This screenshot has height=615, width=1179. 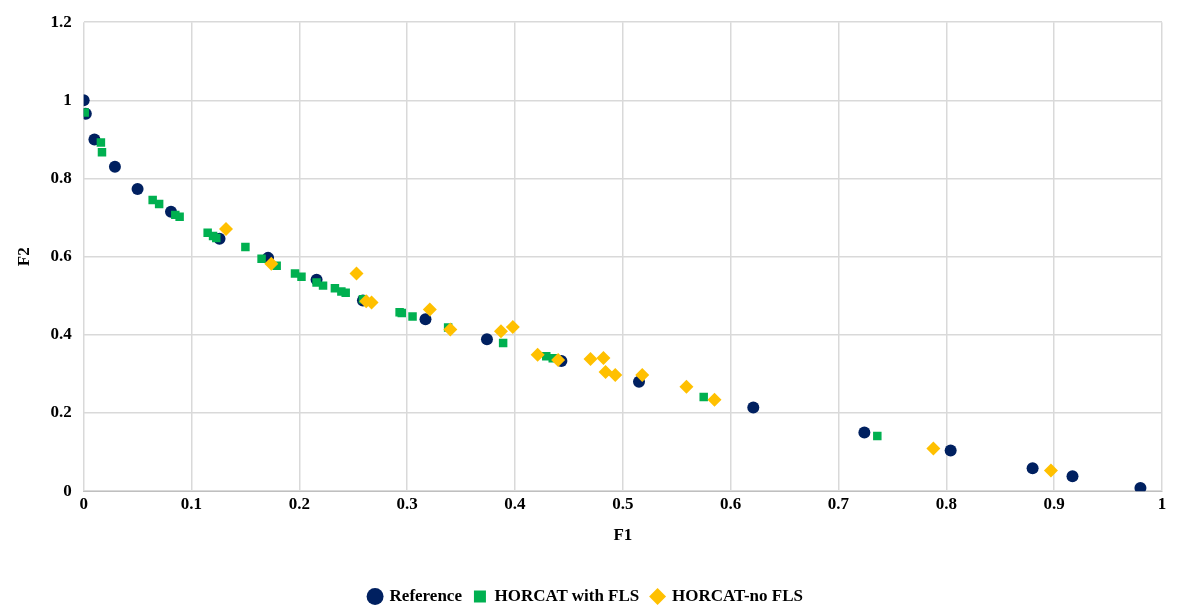 I want to click on x-tick-label: 0.9, so click(x=1054, y=503).